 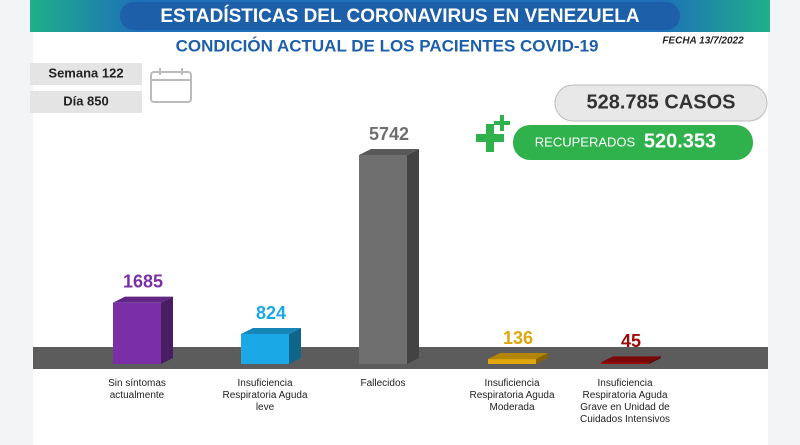 What do you see at coordinates (518, 338) in the screenshot?
I see `value-label: 136` at bounding box center [518, 338].